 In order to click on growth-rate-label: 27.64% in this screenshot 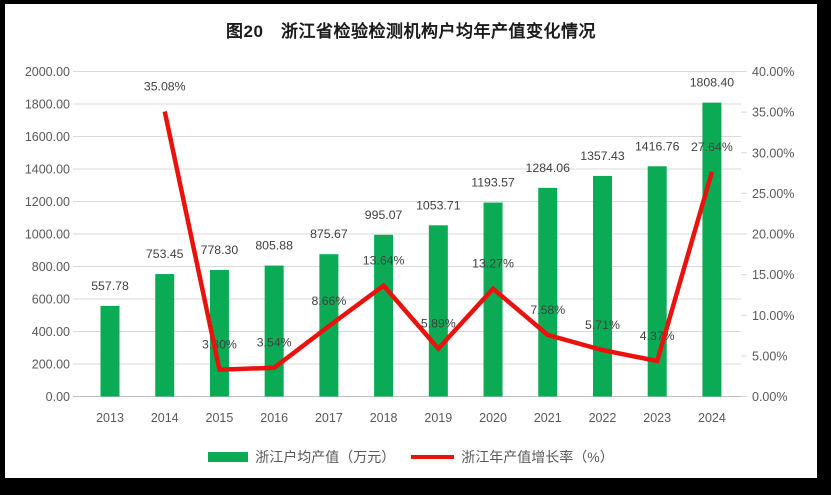, I will do `click(712, 147)`.